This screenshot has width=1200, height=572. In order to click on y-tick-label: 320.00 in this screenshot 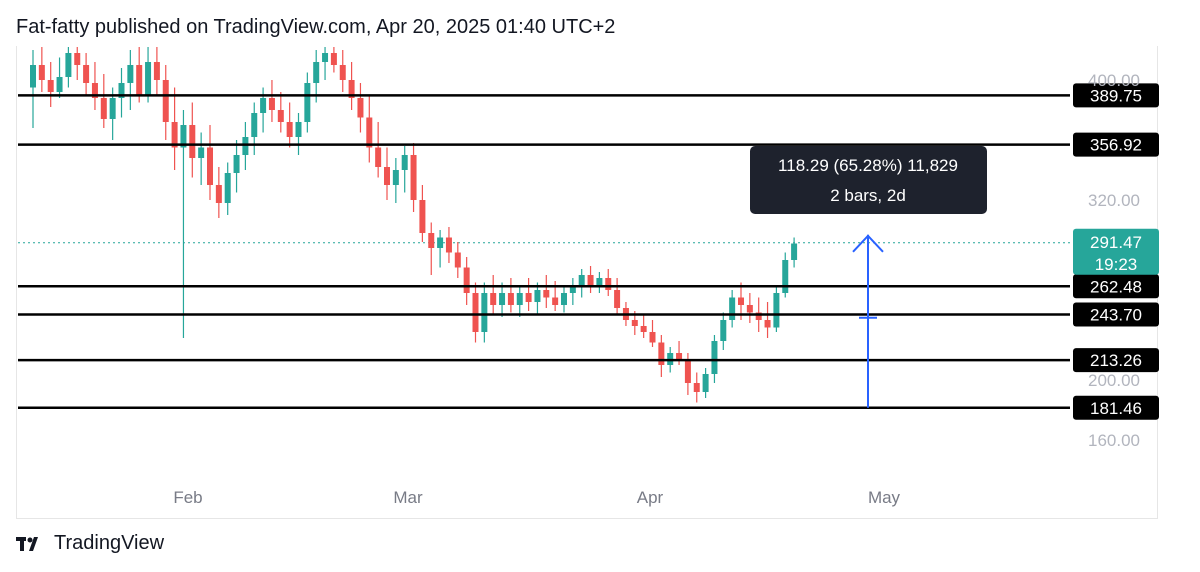, I will do `click(1114, 200)`.